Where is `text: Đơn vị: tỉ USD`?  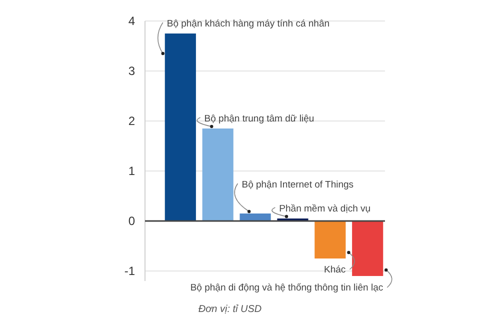 text: Đơn vị: tỉ USD is located at coordinates (230, 309).